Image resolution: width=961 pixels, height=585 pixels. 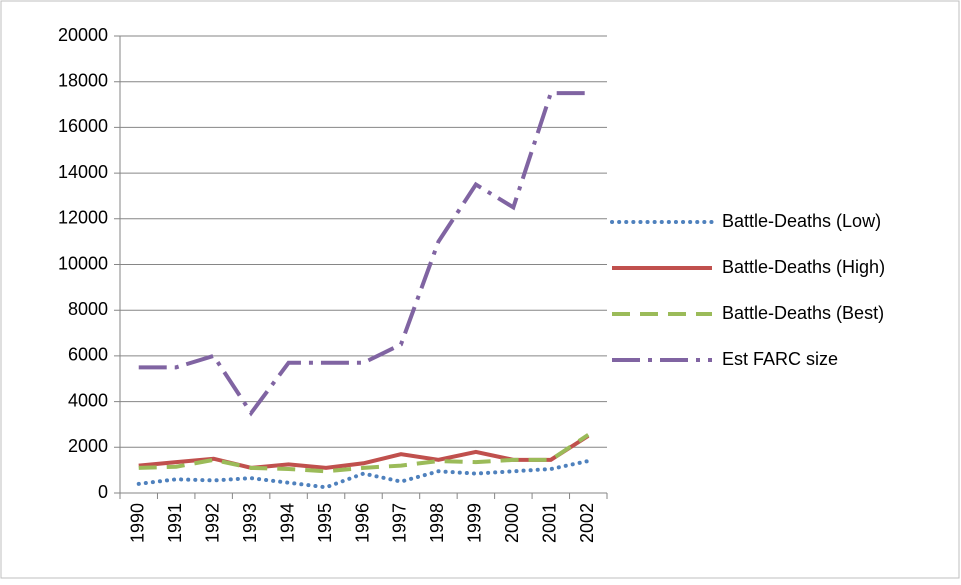 I want to click on x-tick-label: 1992, so click(x=212, y=523).